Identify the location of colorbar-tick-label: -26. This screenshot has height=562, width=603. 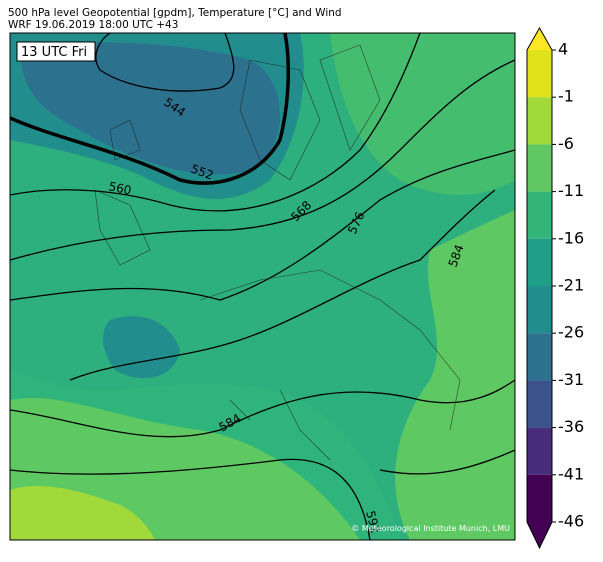
(571, 332).